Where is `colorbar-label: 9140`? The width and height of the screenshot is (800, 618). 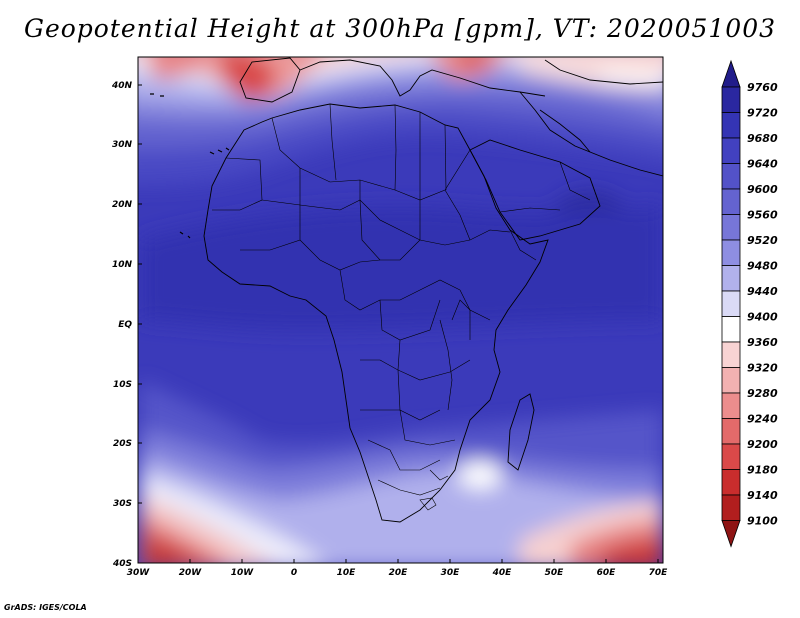
colorbar-label: 9140 is located at coordinates (762, 495).